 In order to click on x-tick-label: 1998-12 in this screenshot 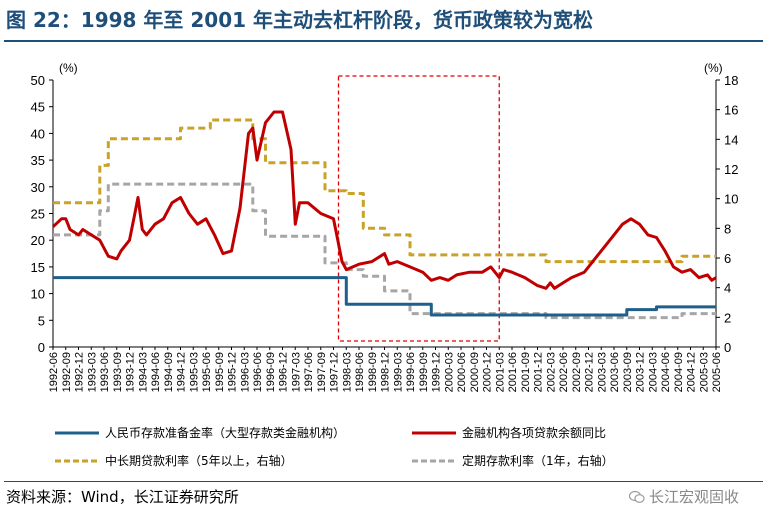, I will do `click(386, 372)`.